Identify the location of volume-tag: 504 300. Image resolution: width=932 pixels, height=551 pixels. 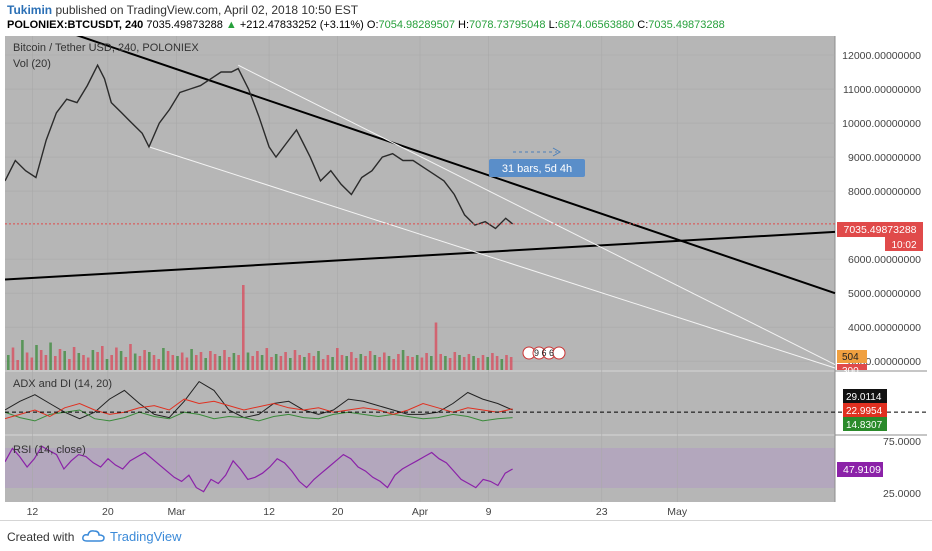
(852, 363).